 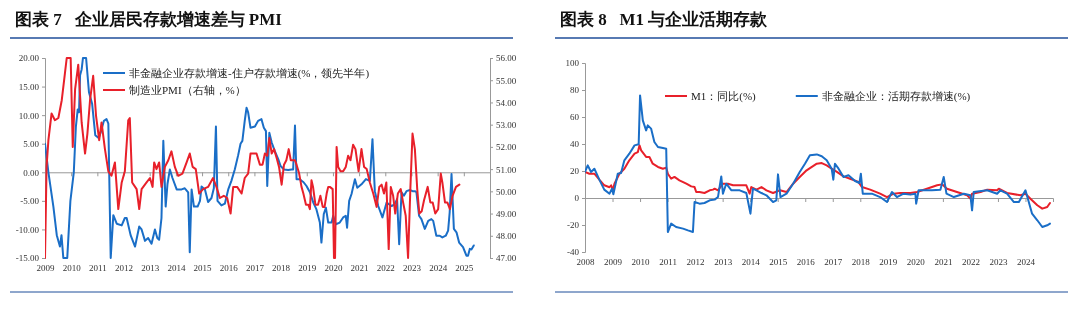 I want to click on legend-label: 非金融企业存款增速-住户存款增速(%，领先半年), so click(x=249, y=73).